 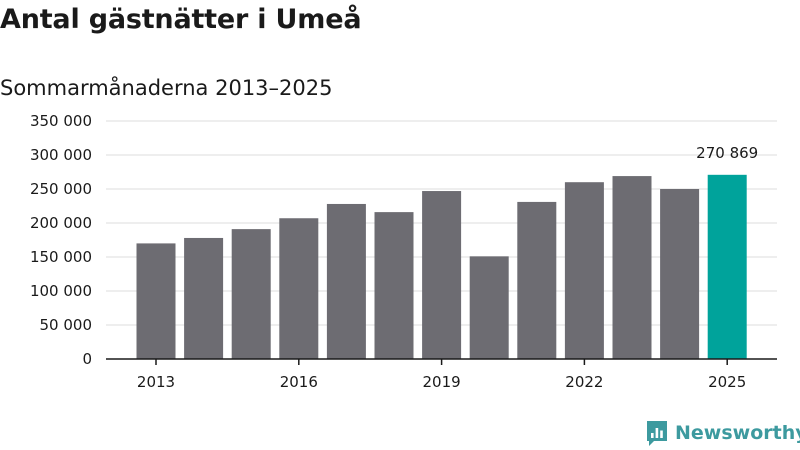 I want to click on y-tick-label: 50 000, so click(x=66, y=325).